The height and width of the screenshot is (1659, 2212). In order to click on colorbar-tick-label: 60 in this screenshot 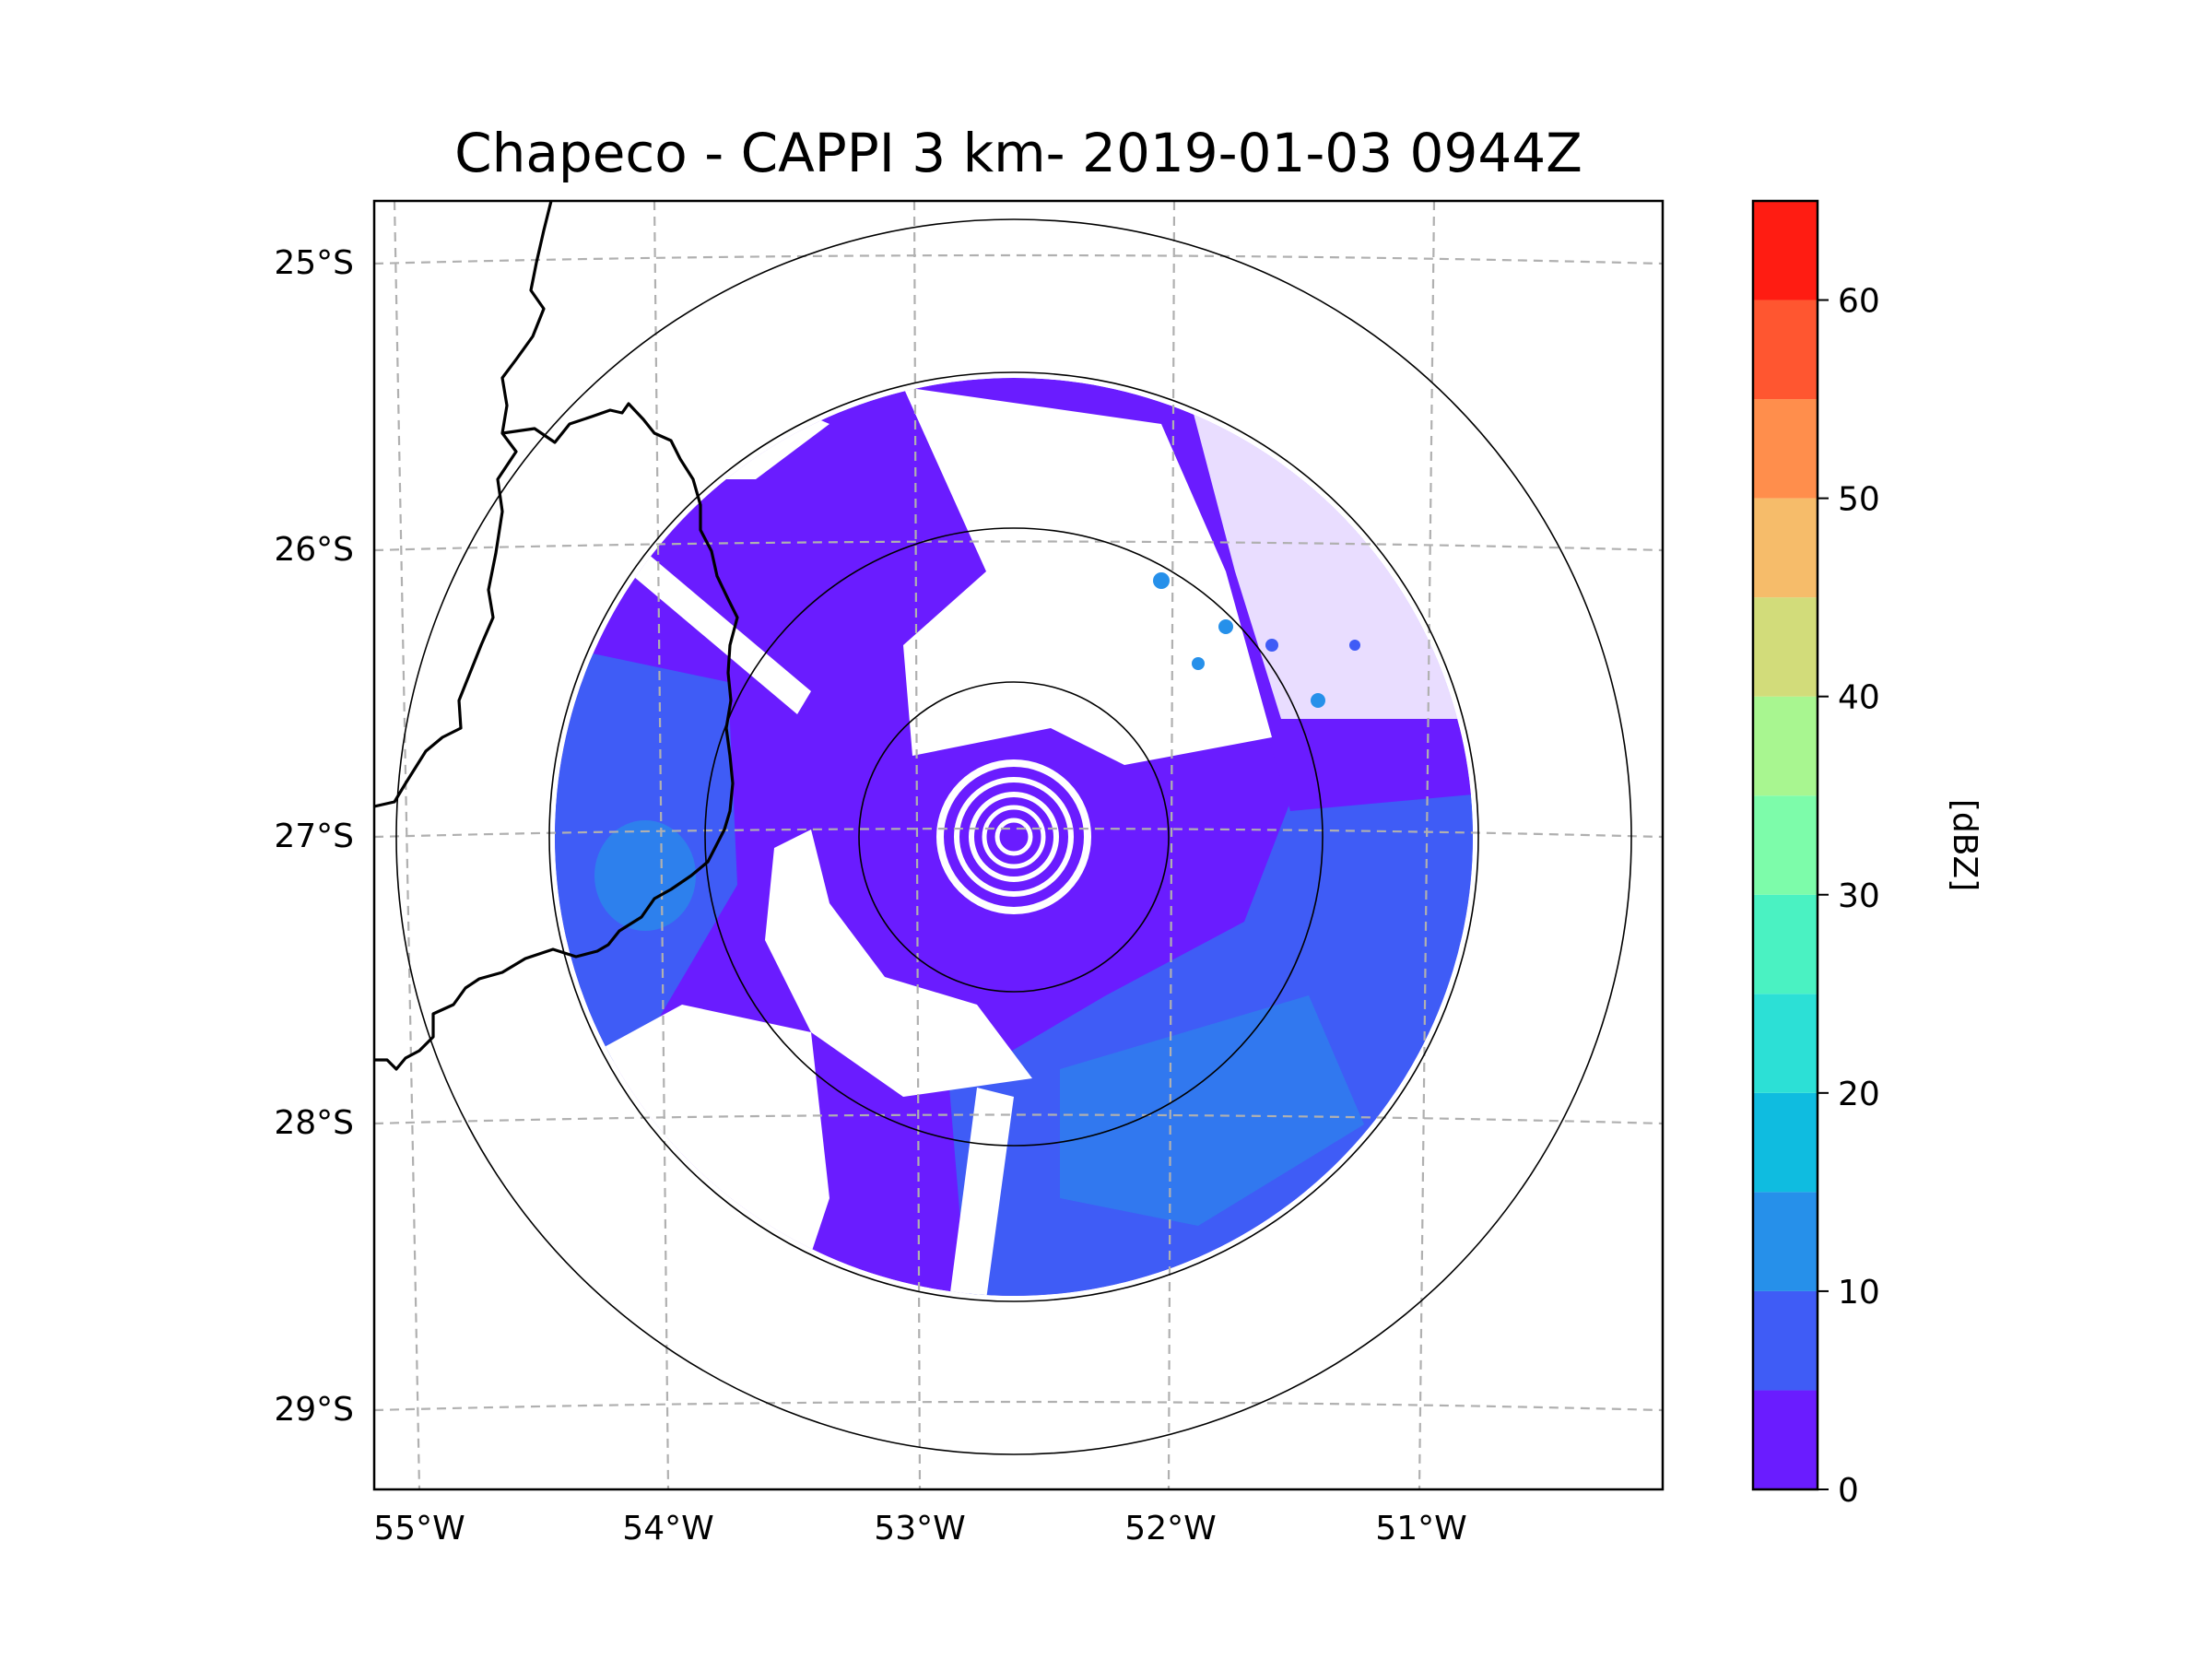, I will do `click(1859, 302)`.